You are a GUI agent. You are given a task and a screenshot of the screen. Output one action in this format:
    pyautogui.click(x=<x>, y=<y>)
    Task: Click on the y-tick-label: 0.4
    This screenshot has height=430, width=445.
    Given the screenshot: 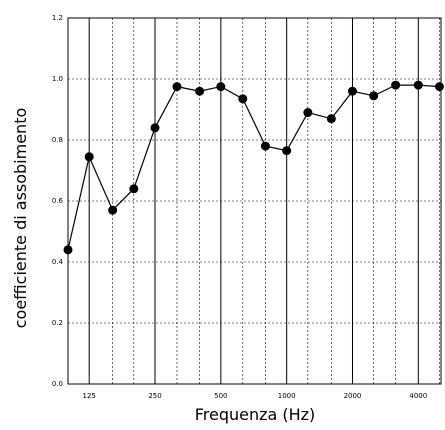 What is the action you would take?
    pyautogui.click(x=58, y=262)
    